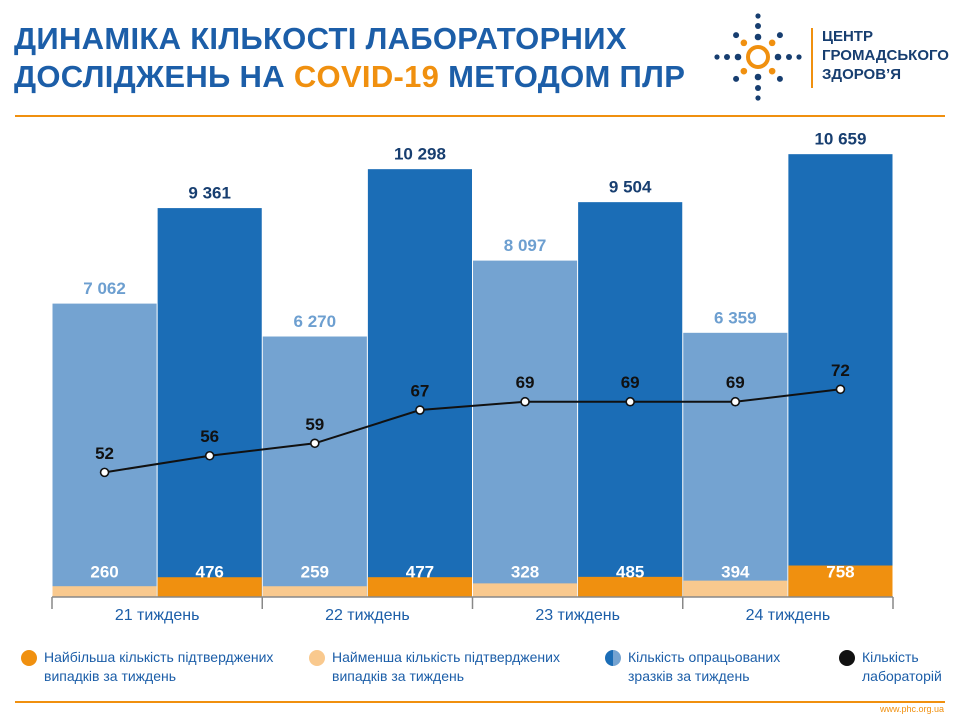 The width and height of the screenshot is (960, 720). Describe the element at coordinates (840, 370) in the screenshot. I see `value-label: 72` at that location.